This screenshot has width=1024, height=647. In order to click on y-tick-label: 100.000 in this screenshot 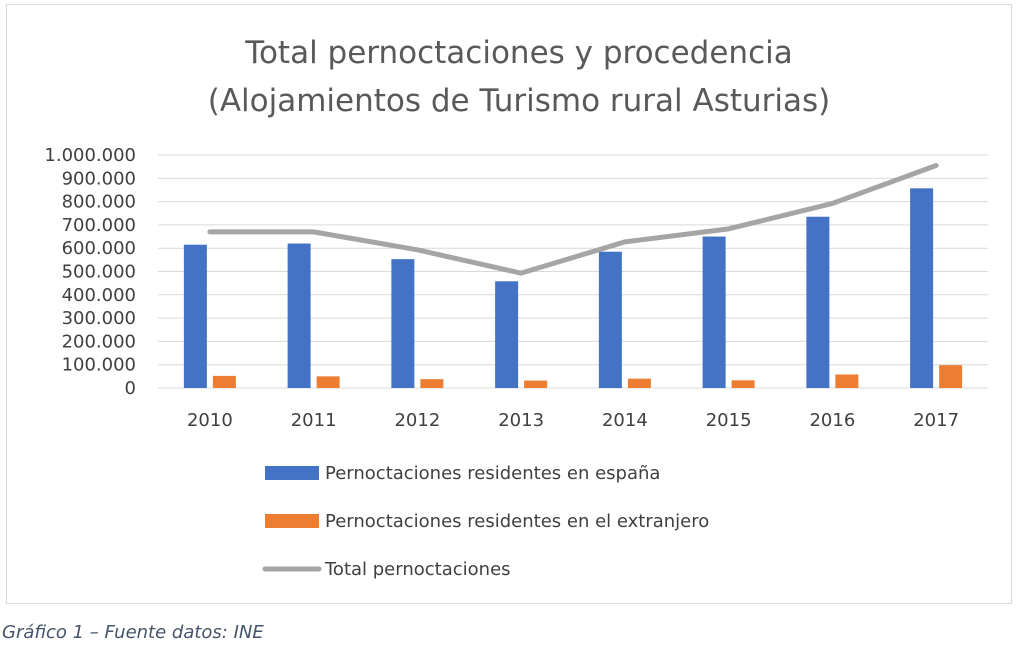, I will do `click(99, 365)`.